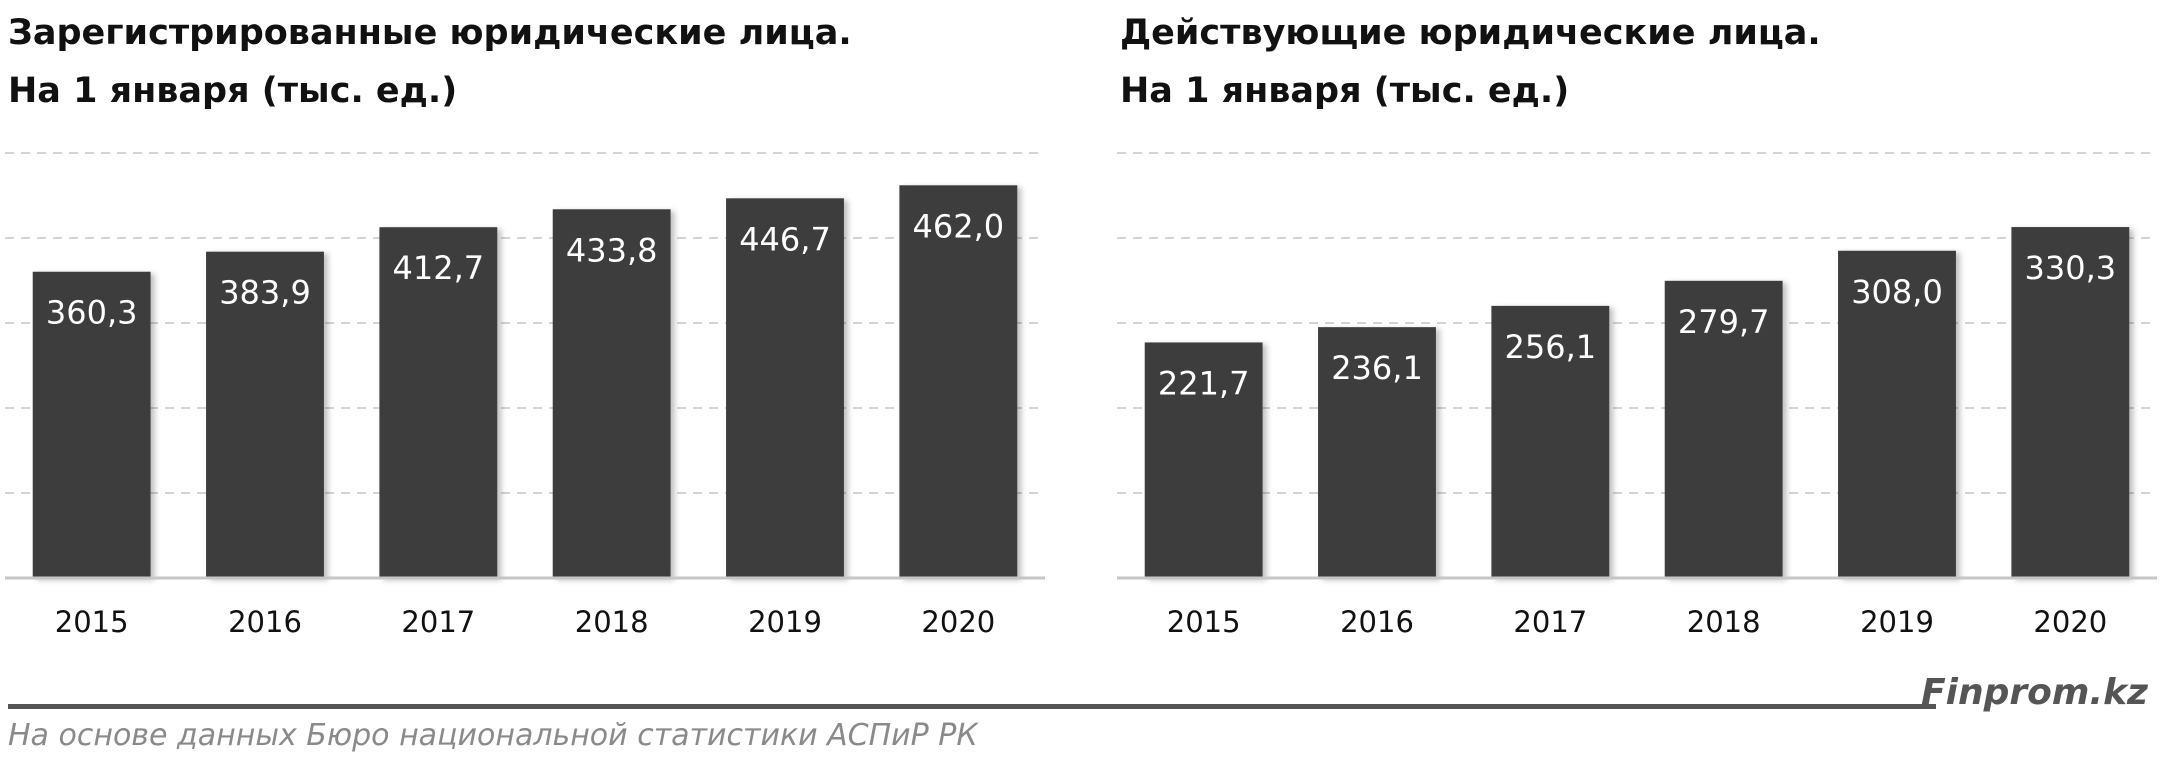  I want to click on data-label: 360,3, so click(92, 313).